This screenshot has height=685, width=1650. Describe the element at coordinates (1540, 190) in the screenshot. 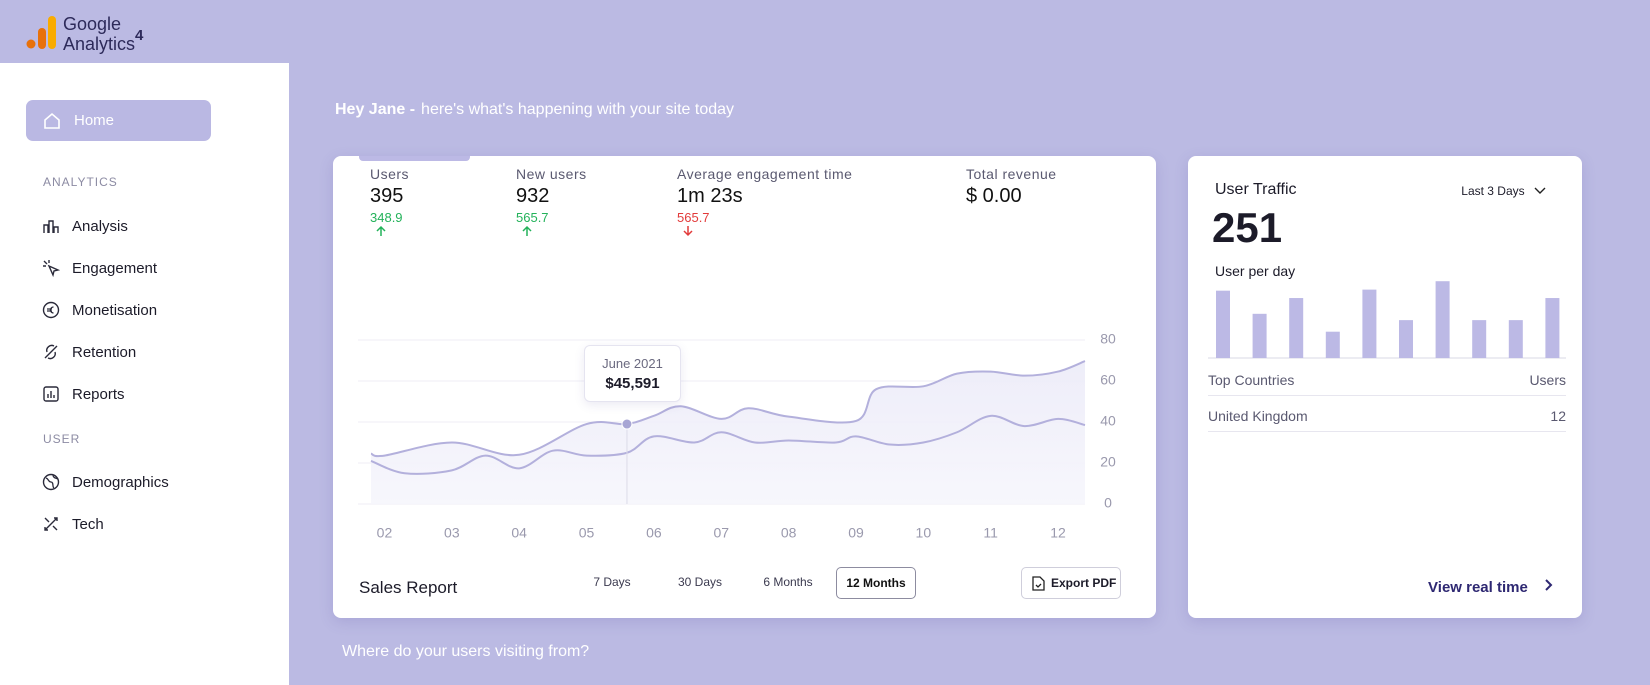

I see `dropdown-icon` at that location.